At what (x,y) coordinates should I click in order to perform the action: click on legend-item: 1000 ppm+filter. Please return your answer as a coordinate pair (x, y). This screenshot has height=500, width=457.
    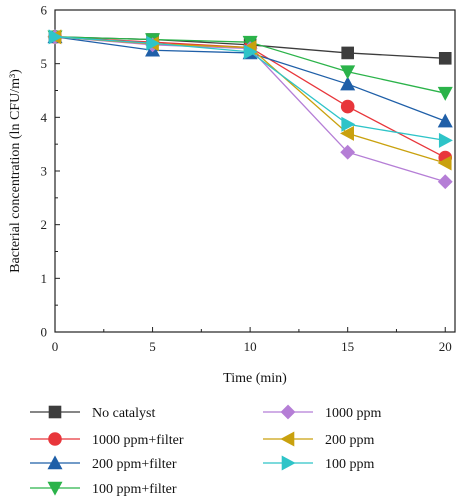
    Looking at the image, I should click on (107, 440).